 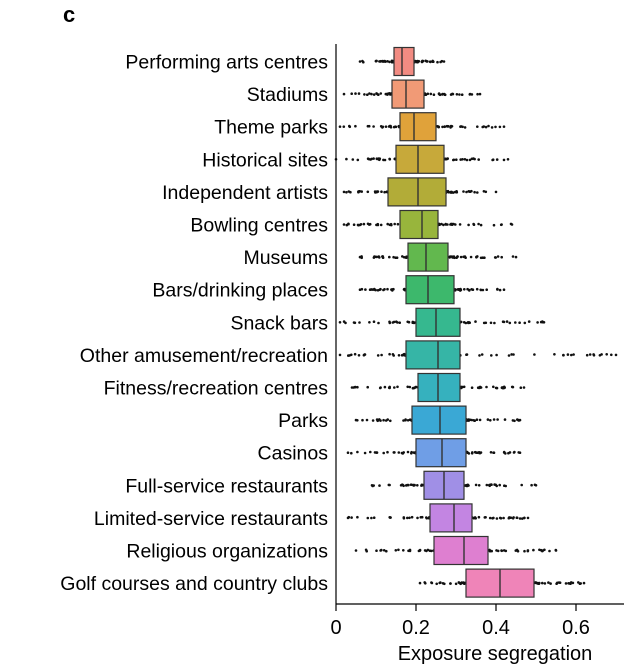 I want to click on category-label: Other amusement/recreation, so click(x=204, y=356).